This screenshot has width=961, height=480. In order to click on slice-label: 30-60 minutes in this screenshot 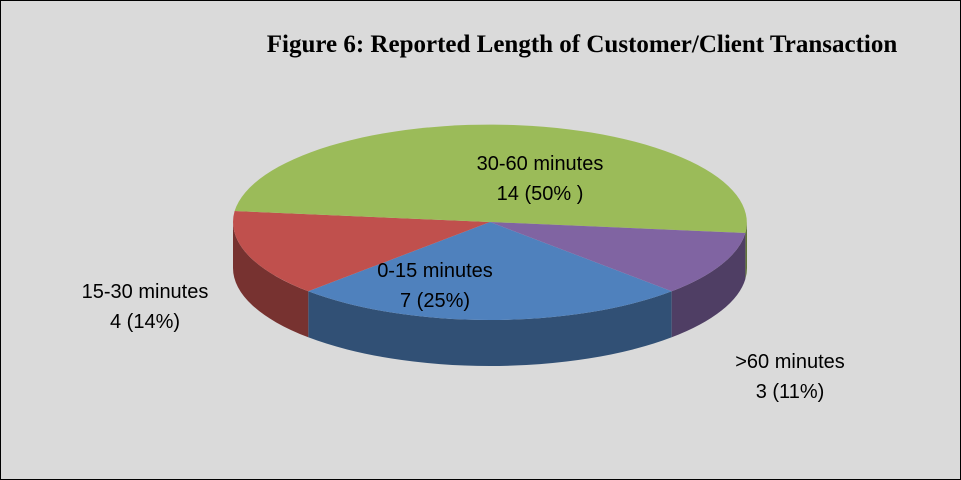, I will do `click(540, 164)`.